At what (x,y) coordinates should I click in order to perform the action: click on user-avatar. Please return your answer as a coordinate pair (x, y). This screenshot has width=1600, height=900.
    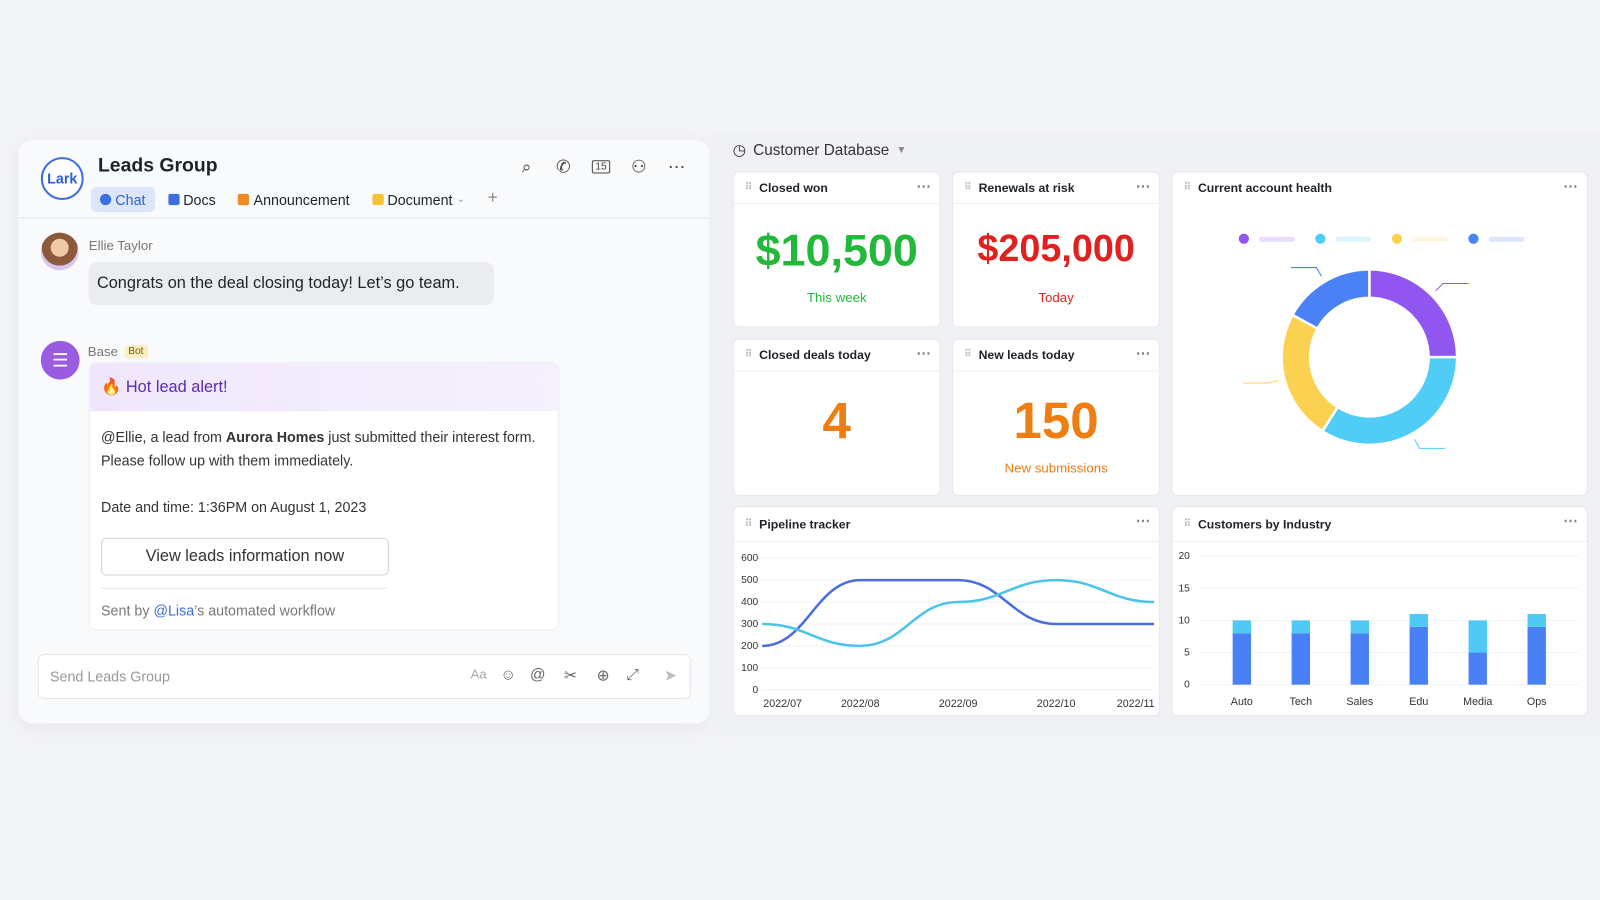
    Looking at the image, I should click on (59, 251).